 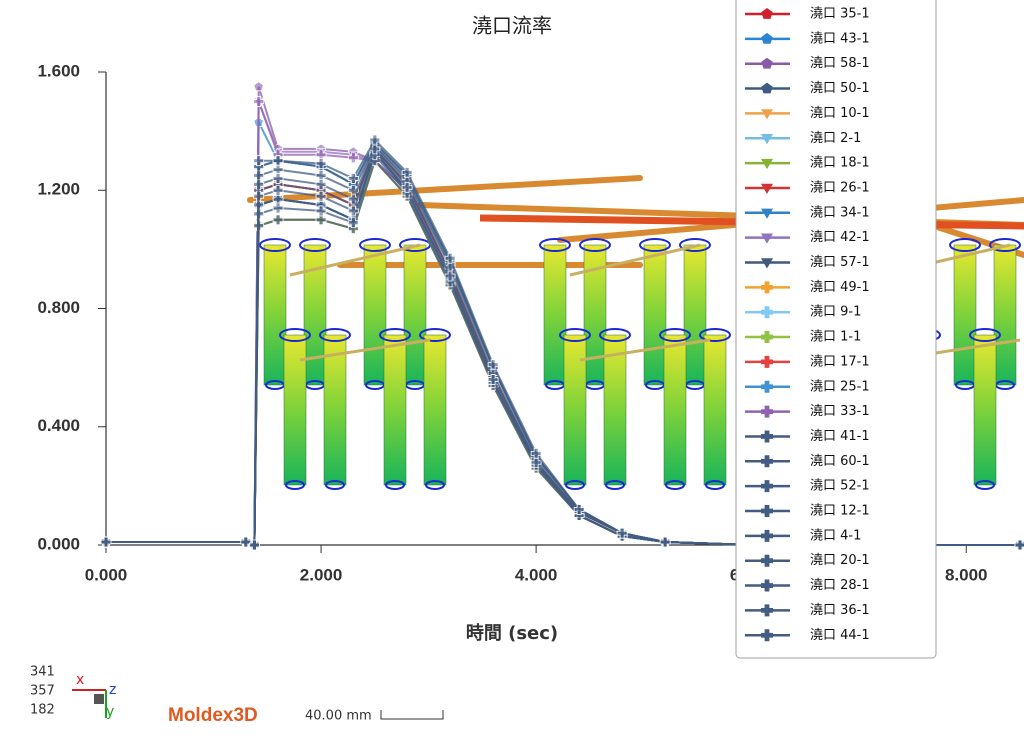 What do you see at coordinates (840, 511) in the screenshot?
I see `legend-label: 澆口 12-1` at bounding box center [840, 511].